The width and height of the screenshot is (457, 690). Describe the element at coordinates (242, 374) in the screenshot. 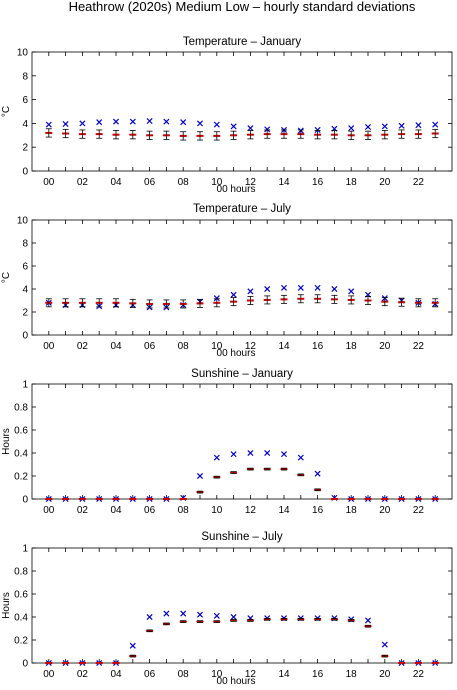

I see `panel-title: Sunshine – January` at that location.